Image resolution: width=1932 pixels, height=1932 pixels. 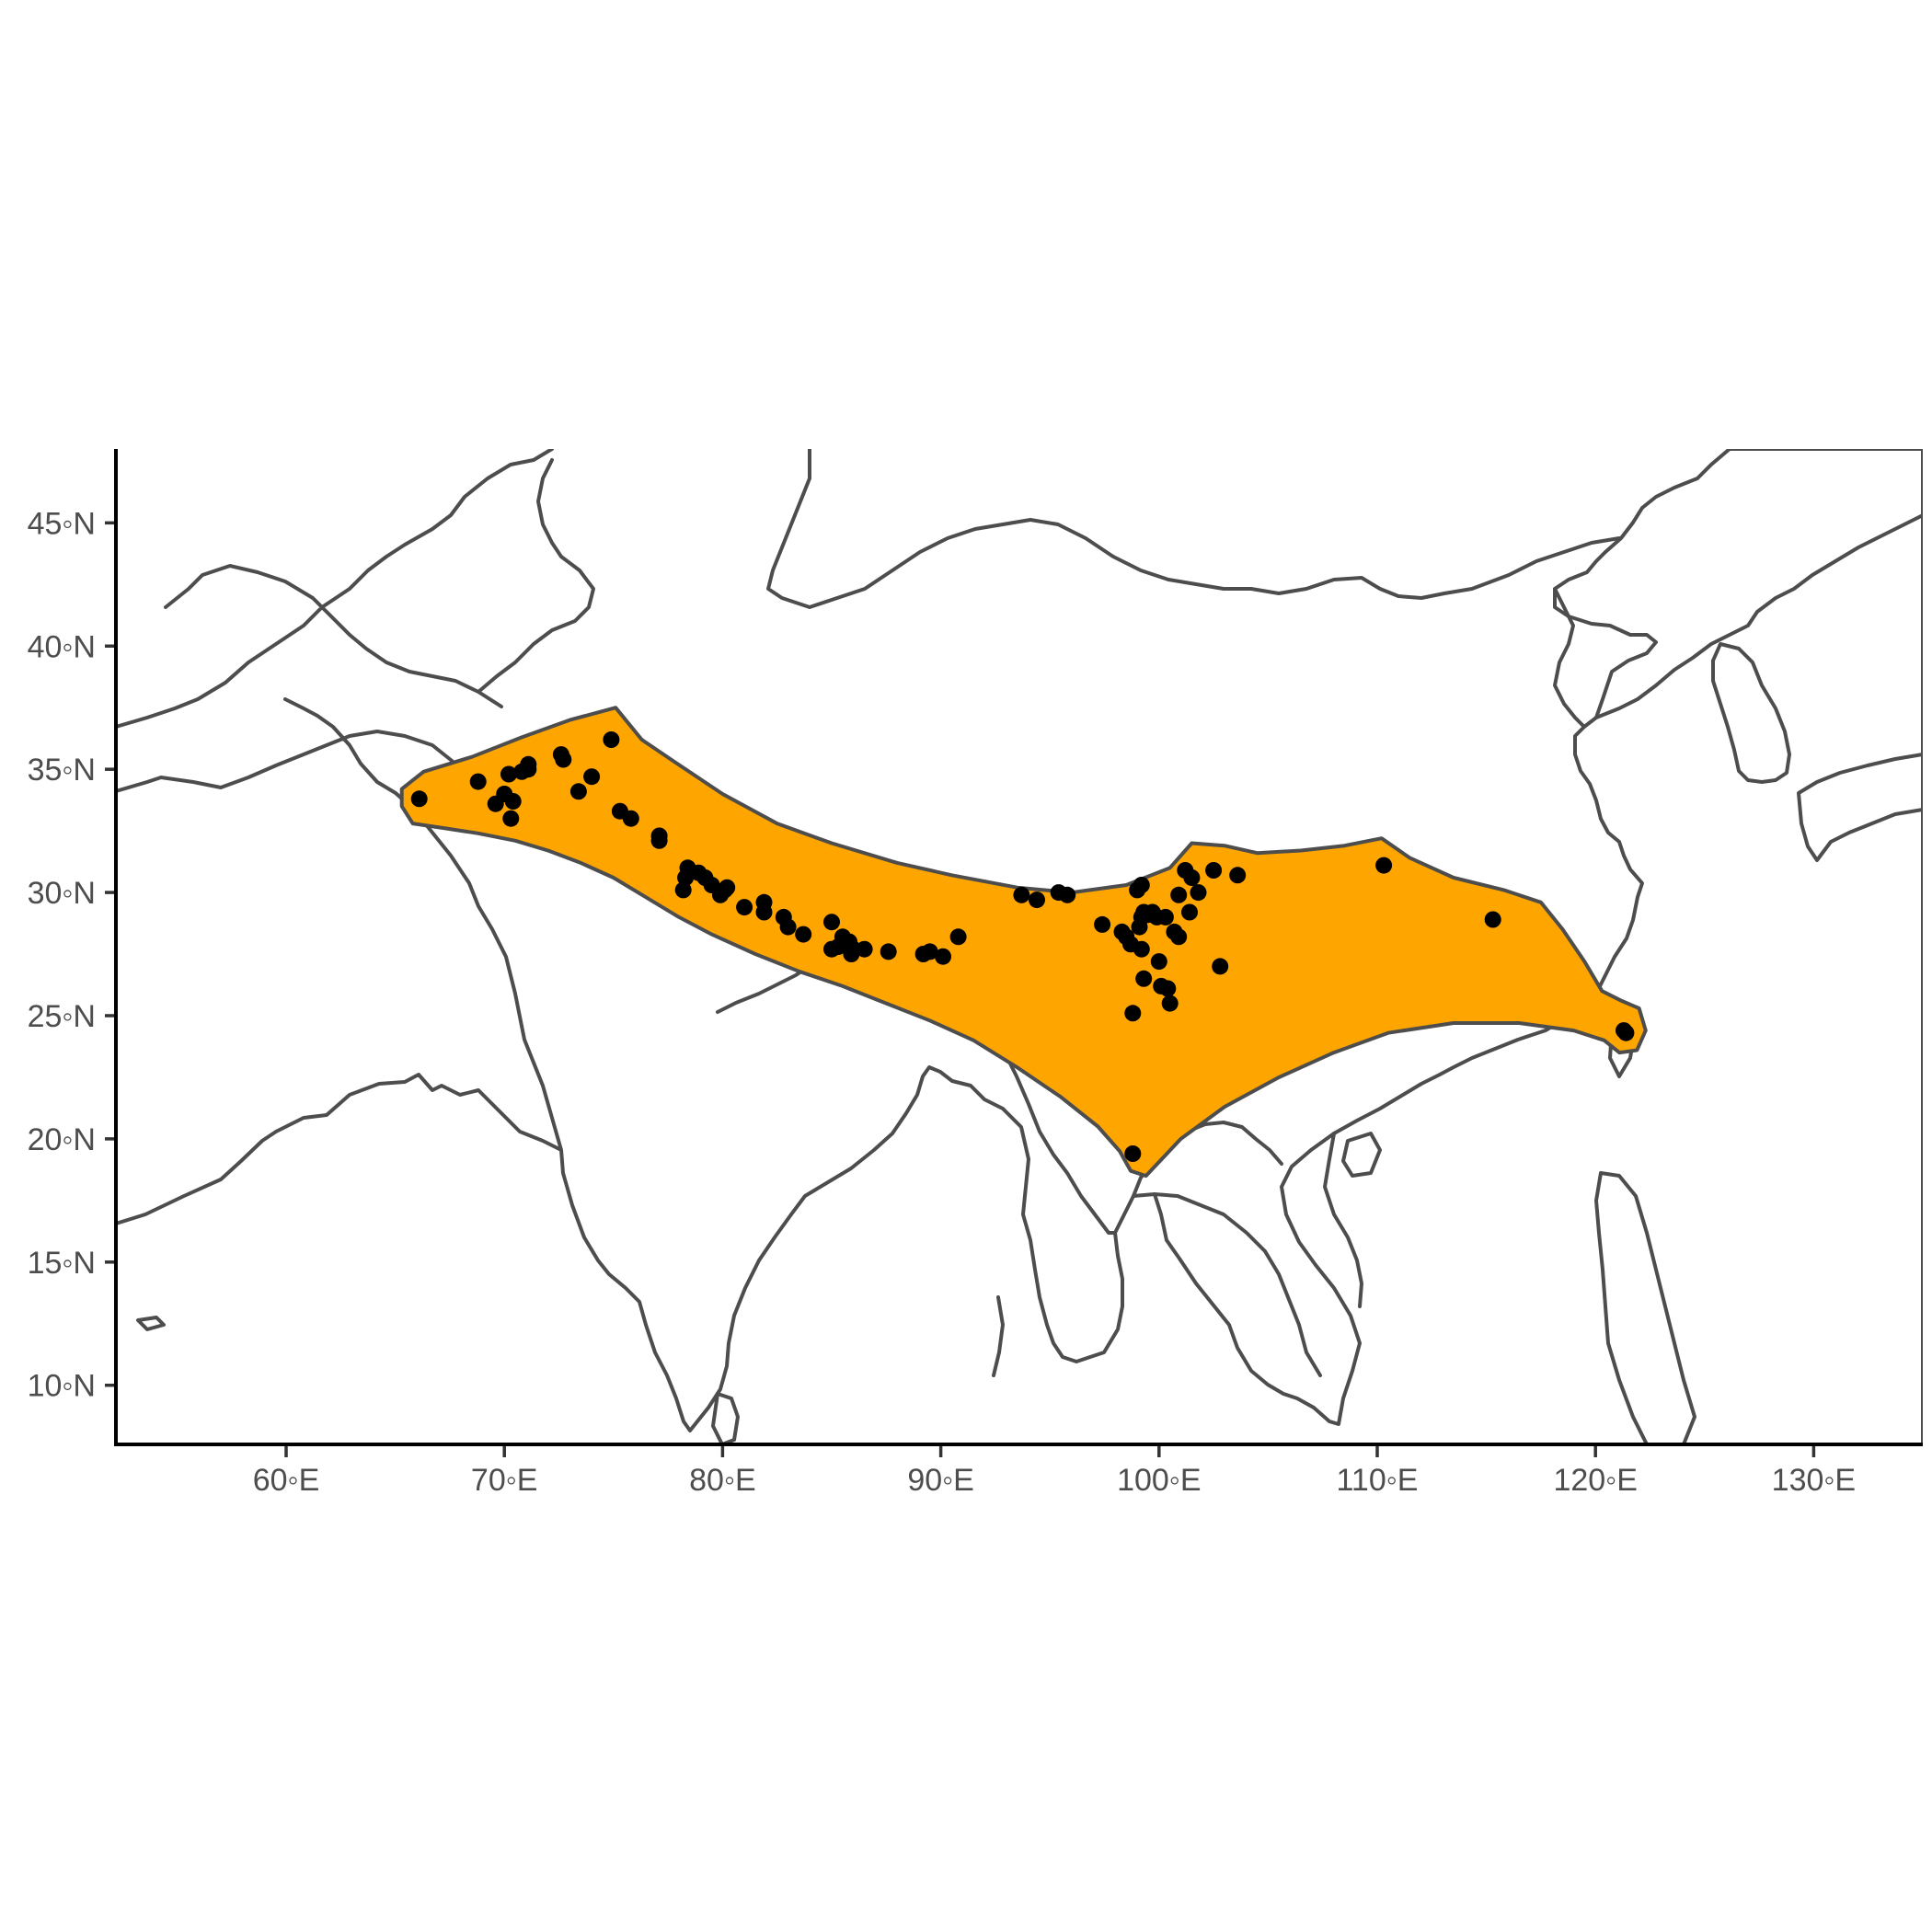 What do you see at coordinates (504, 1480) in the screenshot?
I see `x-axis-tick-label: 70◦E` at bounding box center [504, 1480].